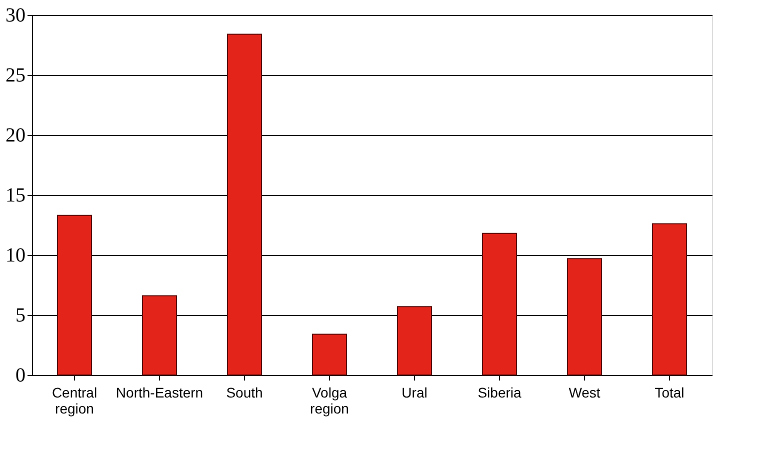 The image size is (757, 450). Describe the element at coordinates (75, 400) in the screenshot. I see `x-tick-label: Central region` at that location.